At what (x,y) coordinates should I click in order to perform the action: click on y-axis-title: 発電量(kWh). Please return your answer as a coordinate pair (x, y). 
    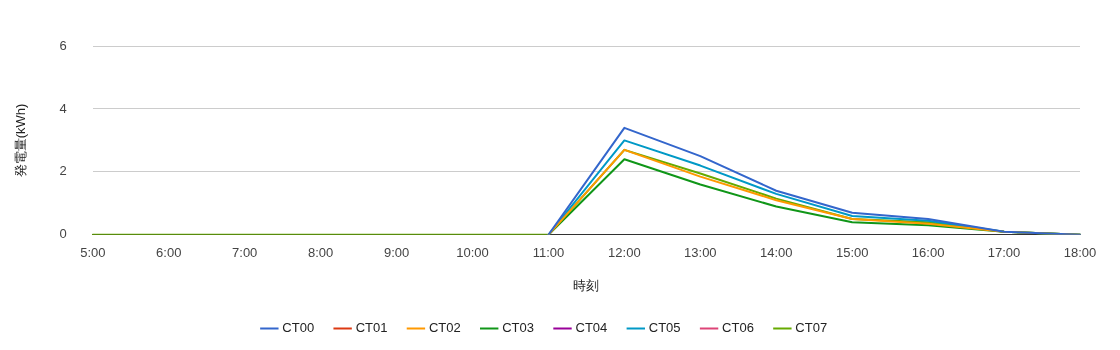
    Looking at the image, I should click on (21, 140).